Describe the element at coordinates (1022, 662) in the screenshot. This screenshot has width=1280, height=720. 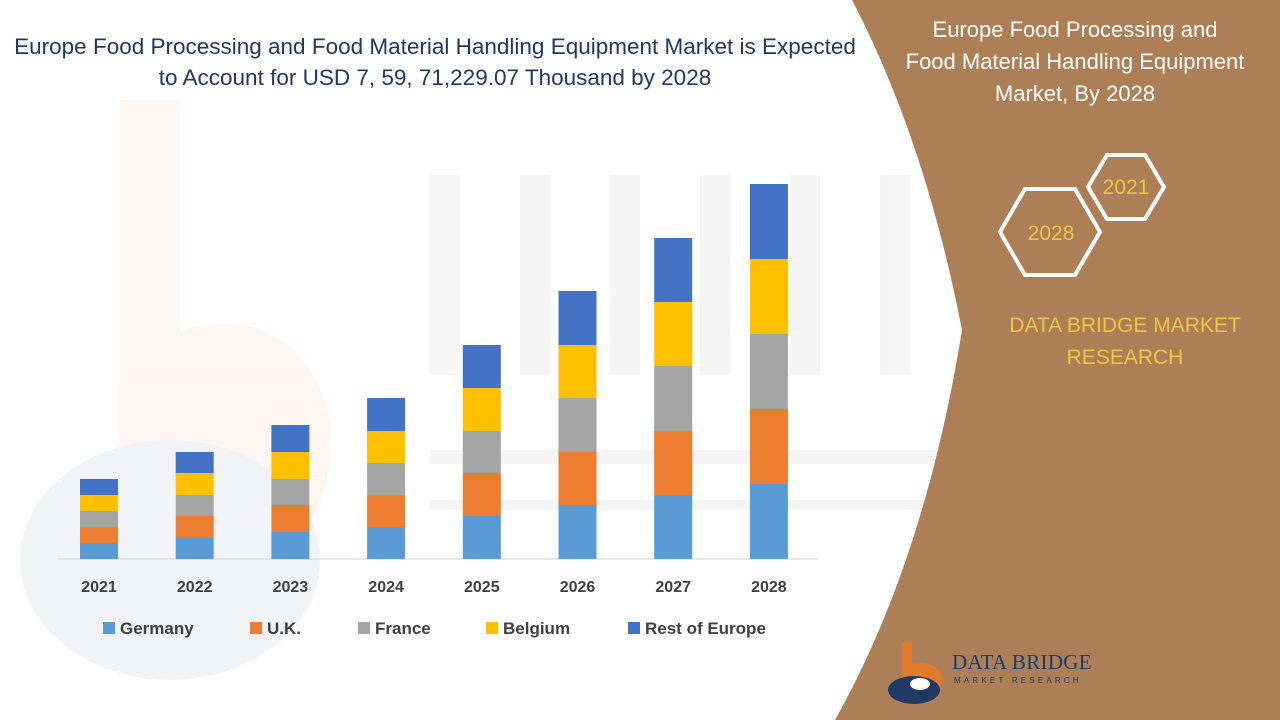
I see `logo-name: DATA BRIDGE` at that location.